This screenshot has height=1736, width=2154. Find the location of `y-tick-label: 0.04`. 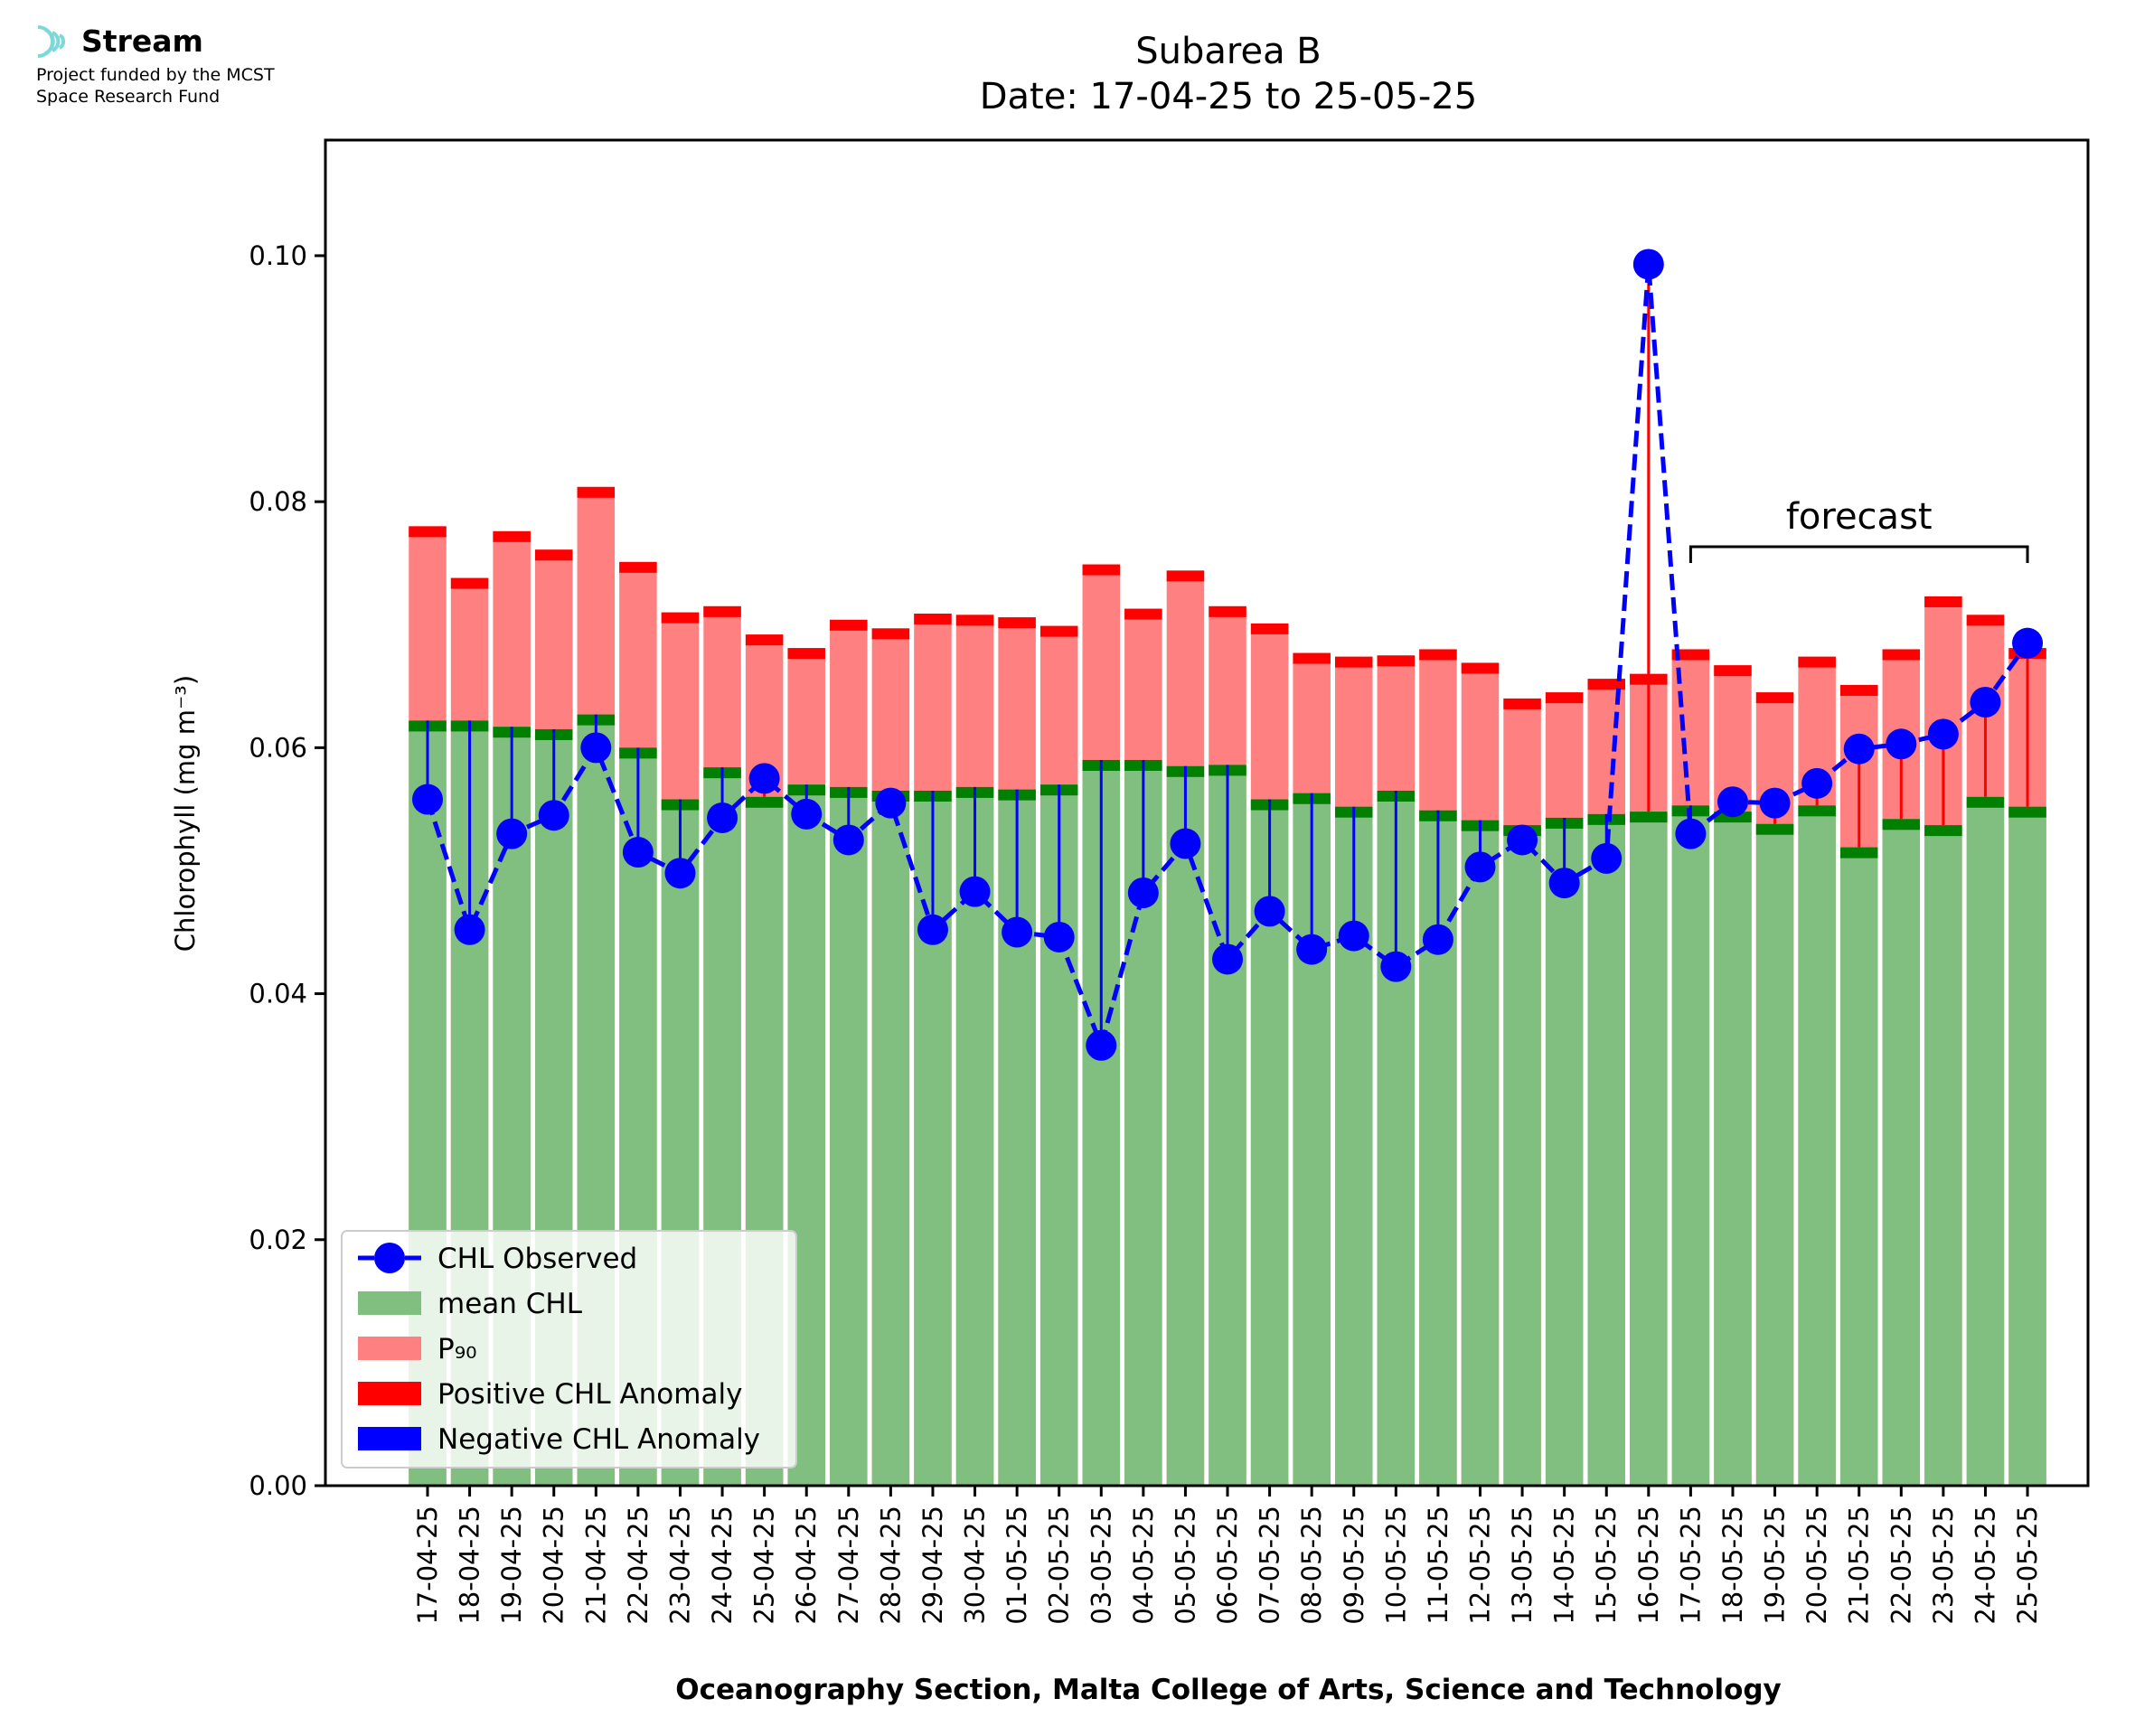

y-tick-label: 0.04 is located at coordinates (278, 994).